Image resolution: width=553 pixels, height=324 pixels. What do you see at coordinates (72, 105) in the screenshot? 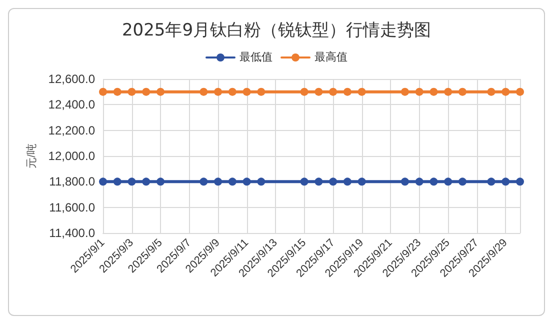
I see `y-tick-label: 12,400.0` at bounding box center [72, 105].